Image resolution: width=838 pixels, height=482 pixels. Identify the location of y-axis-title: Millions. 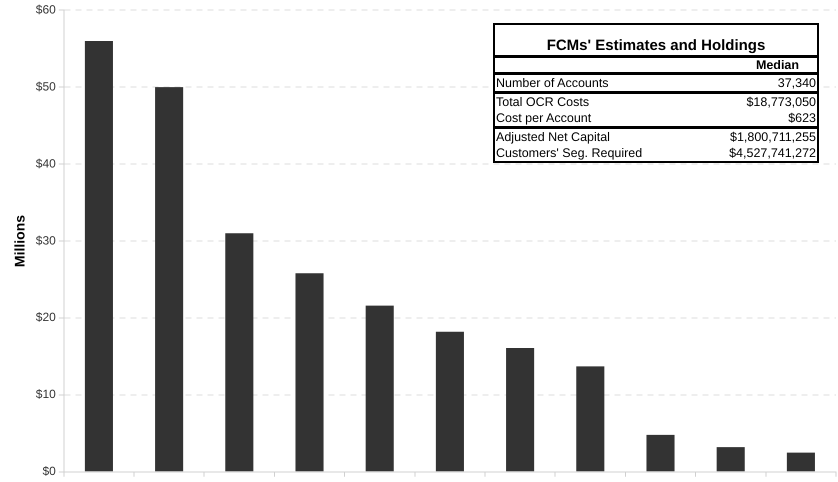
(19, 241).